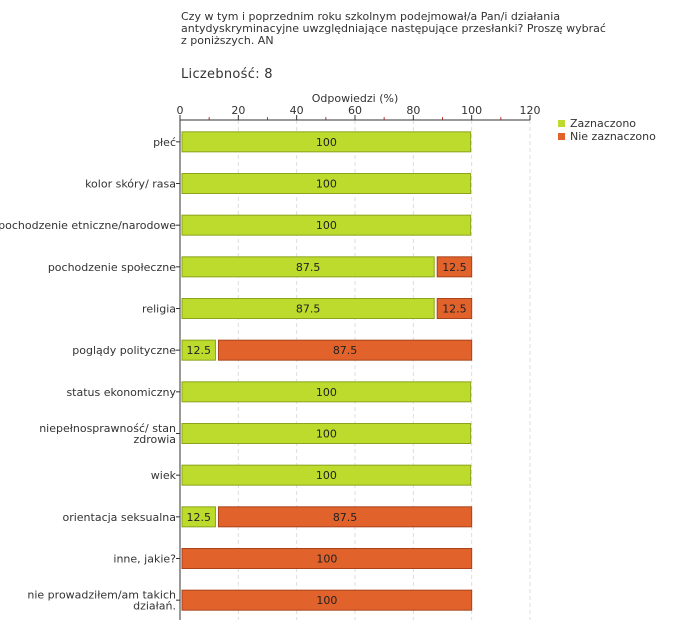 This screenshot has height=640, width=680. Describe the element at coordinates (164, 475) in the screenshot. I see `category-label: wiek` at that location.